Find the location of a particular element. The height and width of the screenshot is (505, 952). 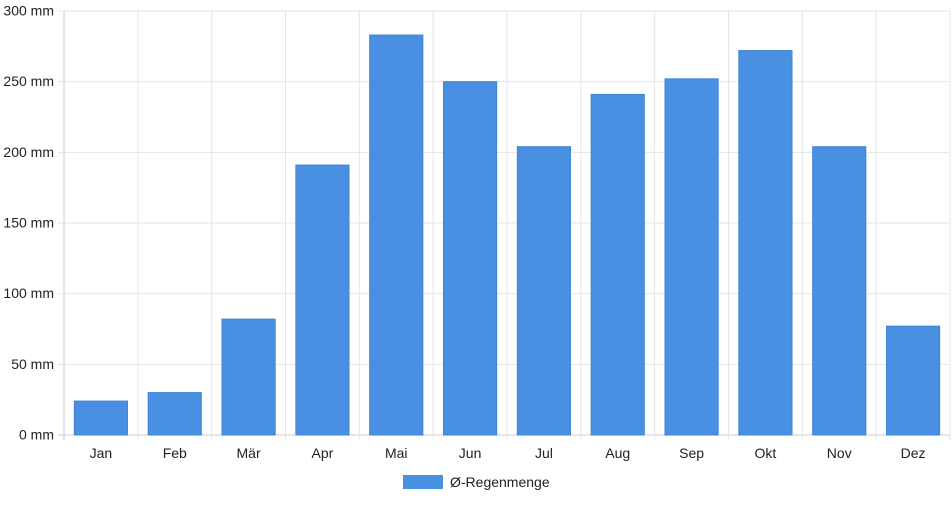

x-tick-label: Nov is located at coordinates (839, 453).